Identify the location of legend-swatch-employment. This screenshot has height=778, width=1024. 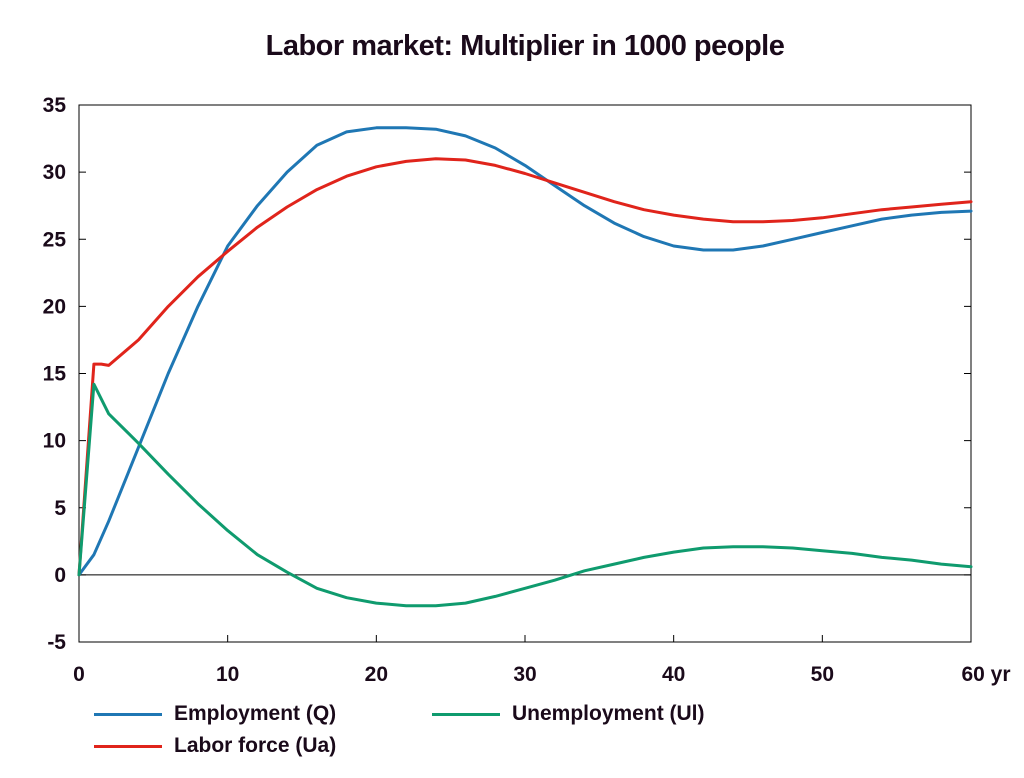
(128, 714).